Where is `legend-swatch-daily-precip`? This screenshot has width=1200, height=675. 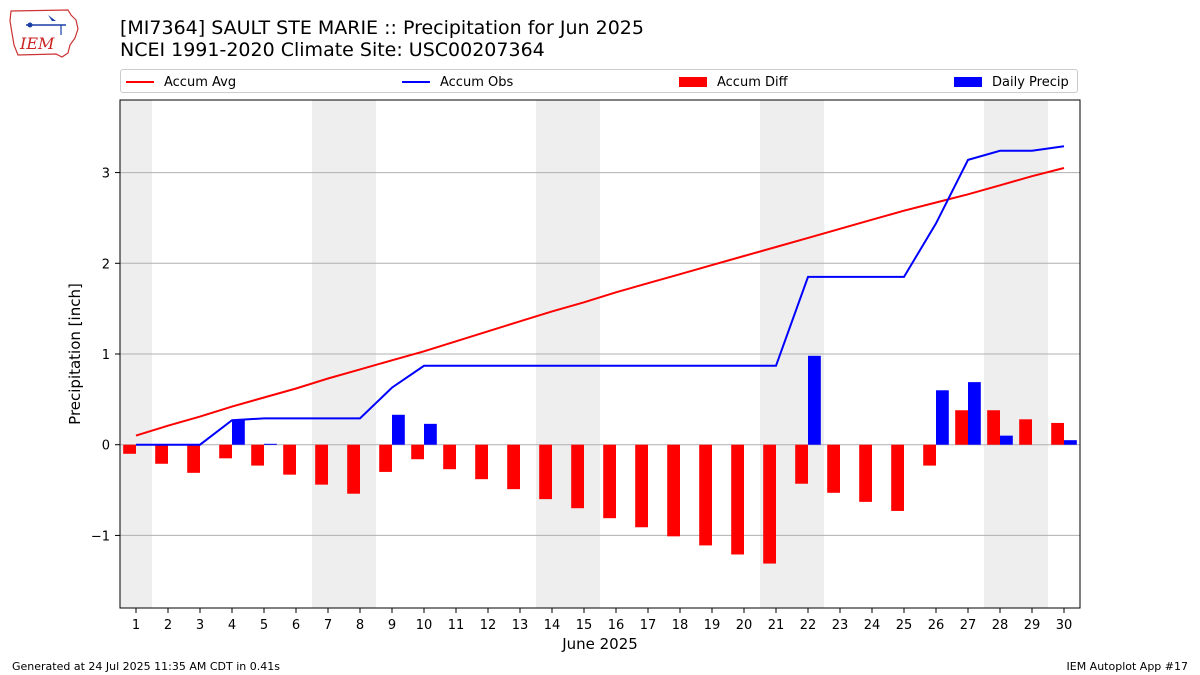
legend-swatch-daily-precip is located at coordinates (968, 82).